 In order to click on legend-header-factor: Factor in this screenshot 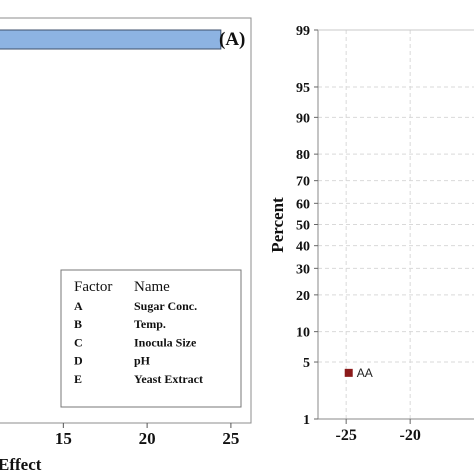, I will do `click(93, 287)`.